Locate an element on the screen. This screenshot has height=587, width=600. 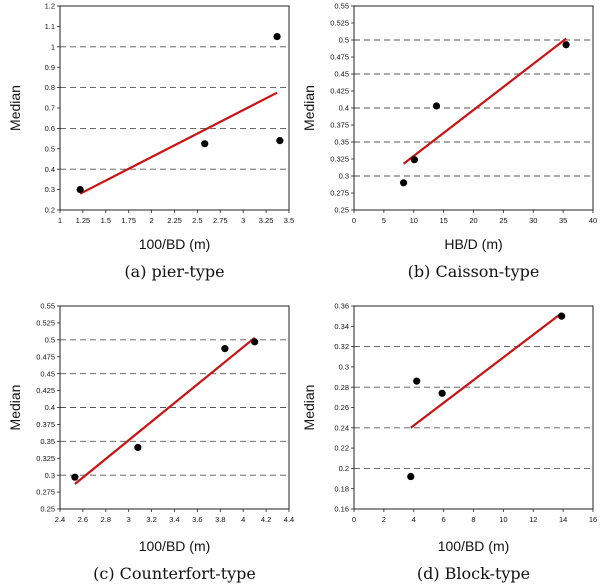
x-tick-label: 16 is located at coordinates (593, 519).